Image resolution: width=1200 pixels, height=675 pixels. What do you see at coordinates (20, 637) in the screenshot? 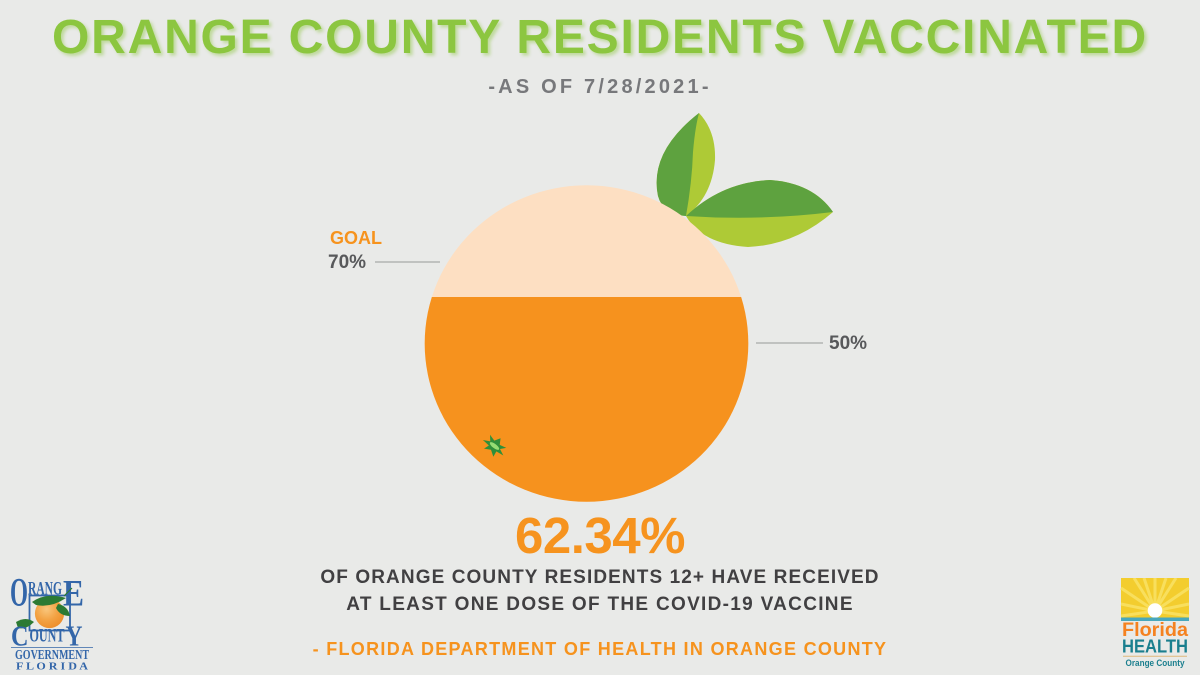
I see `svg-text: C` at bounding box center [20, 637].